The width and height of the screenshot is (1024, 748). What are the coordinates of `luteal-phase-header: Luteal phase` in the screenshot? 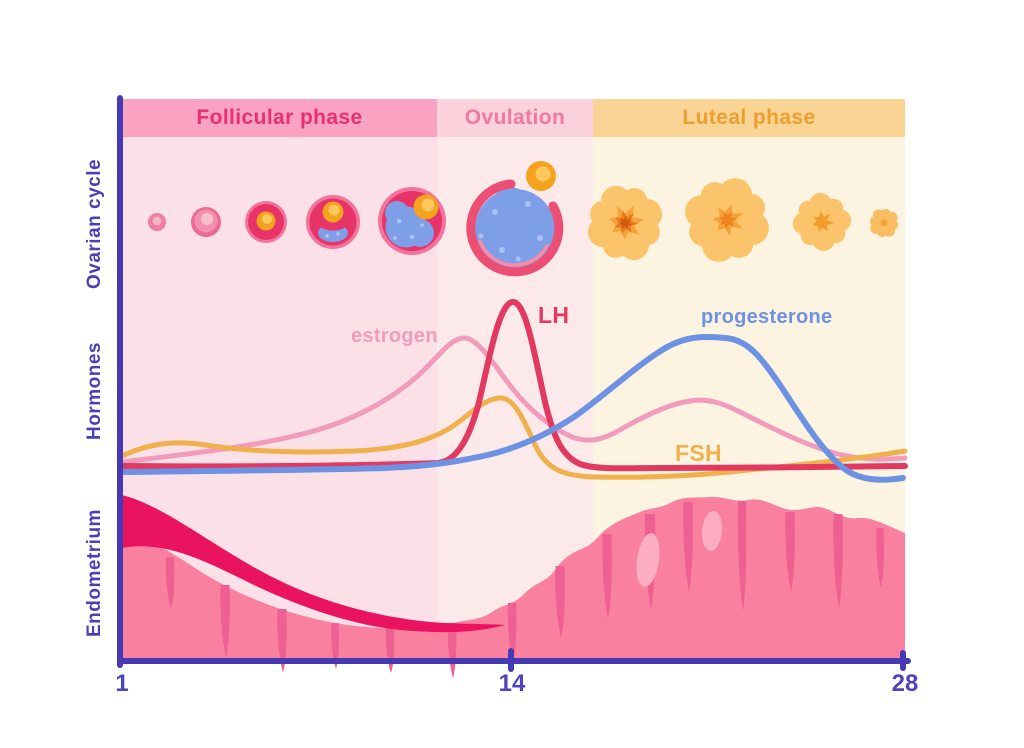 It's located at (749, 118).